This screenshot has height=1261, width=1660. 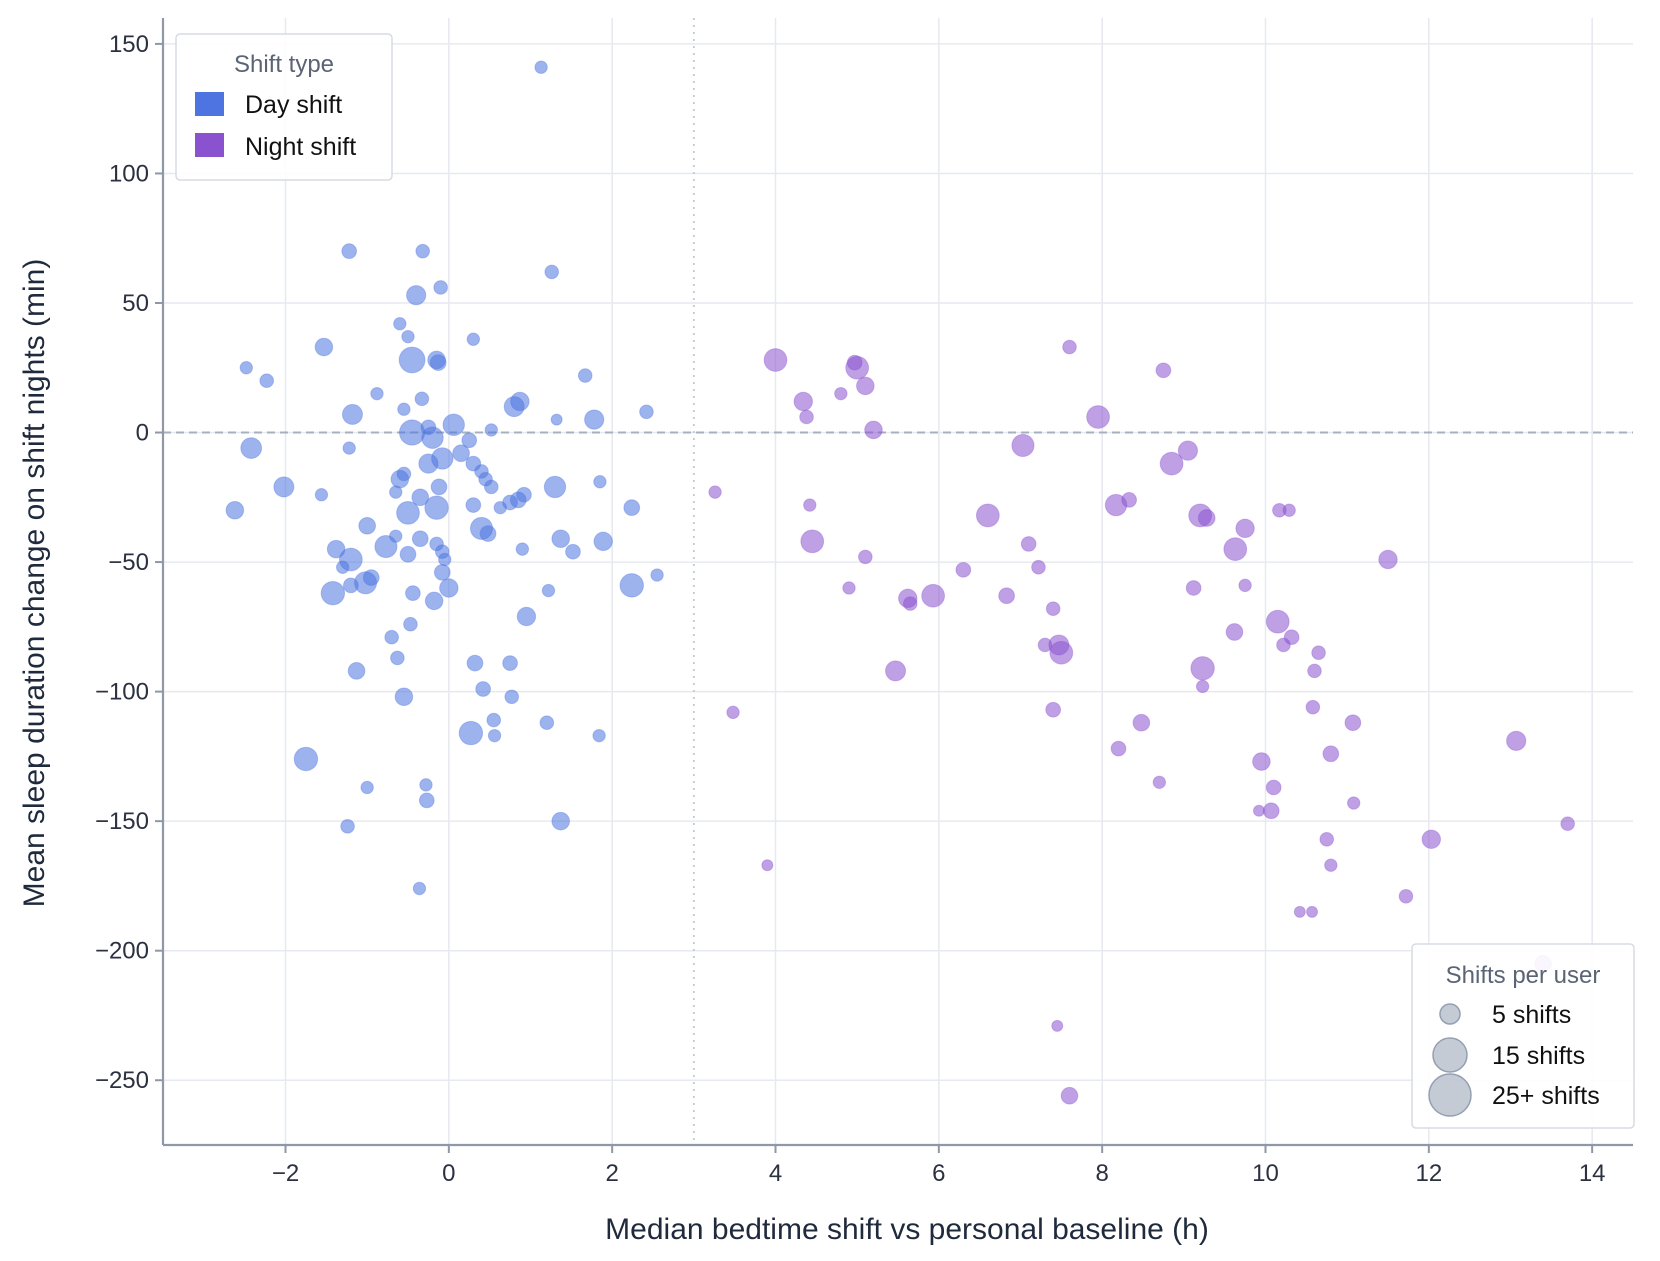 I want to click on y-tick-labels: 150 100 50 0 −50 −100 −150 −200 −250, so click(x=122, y=562).